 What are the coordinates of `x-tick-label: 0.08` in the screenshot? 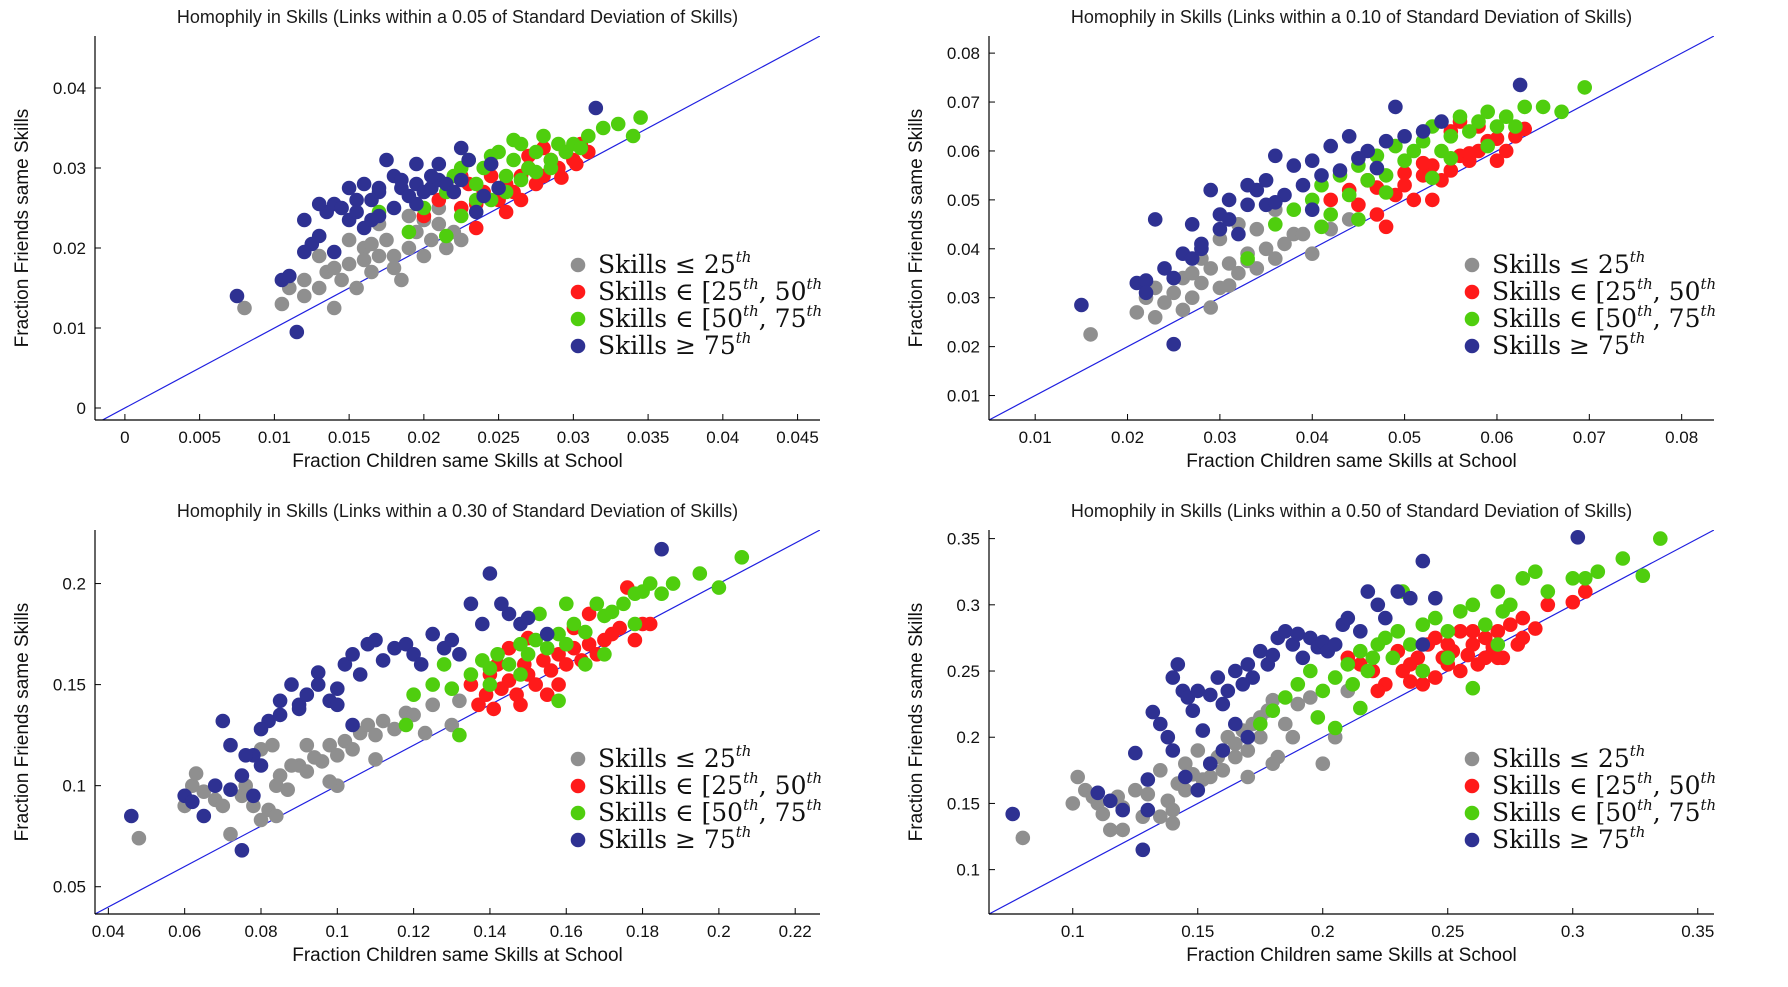 It's located at (1681, 437).